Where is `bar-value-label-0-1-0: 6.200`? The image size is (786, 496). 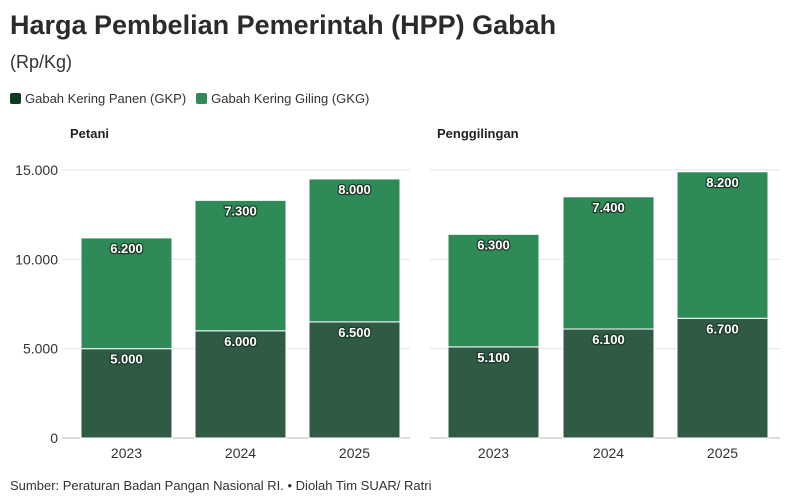 bar-value-label-0-1-0: 6.200 is located at coordinates (126, 248).